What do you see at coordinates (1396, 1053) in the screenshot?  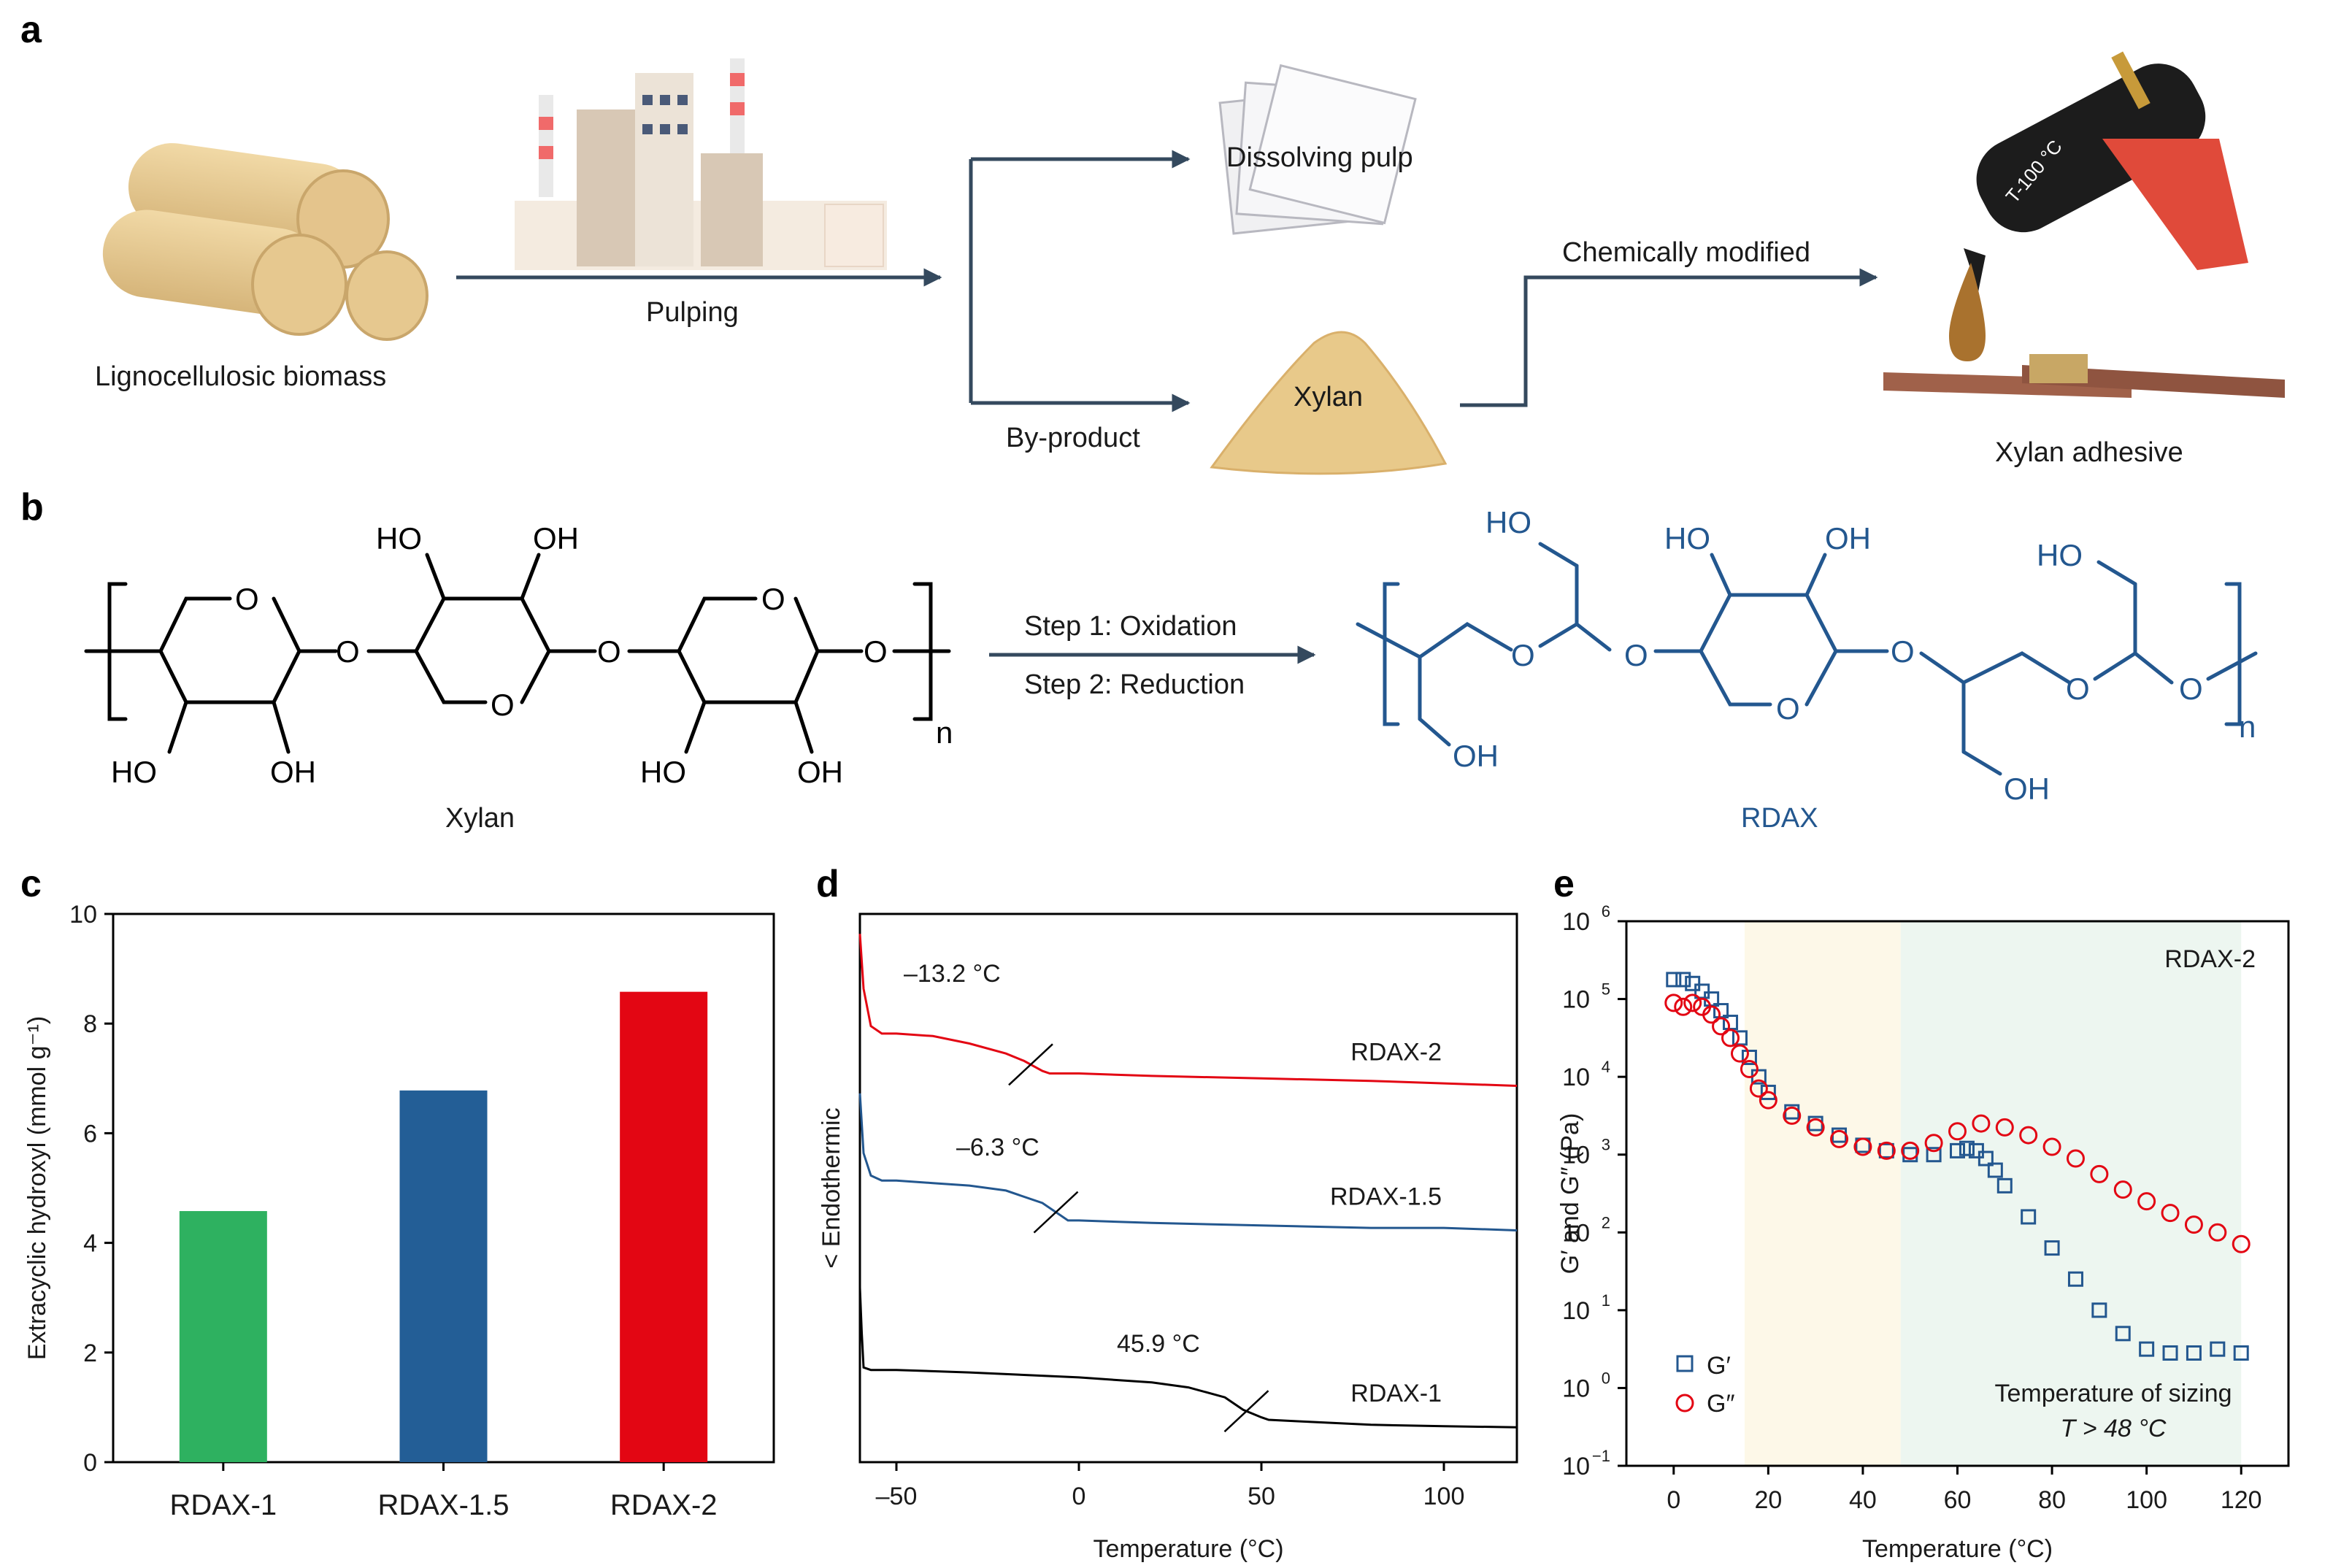 I see `series-label: RDAX-2` at bounding box center [1396, 1053].